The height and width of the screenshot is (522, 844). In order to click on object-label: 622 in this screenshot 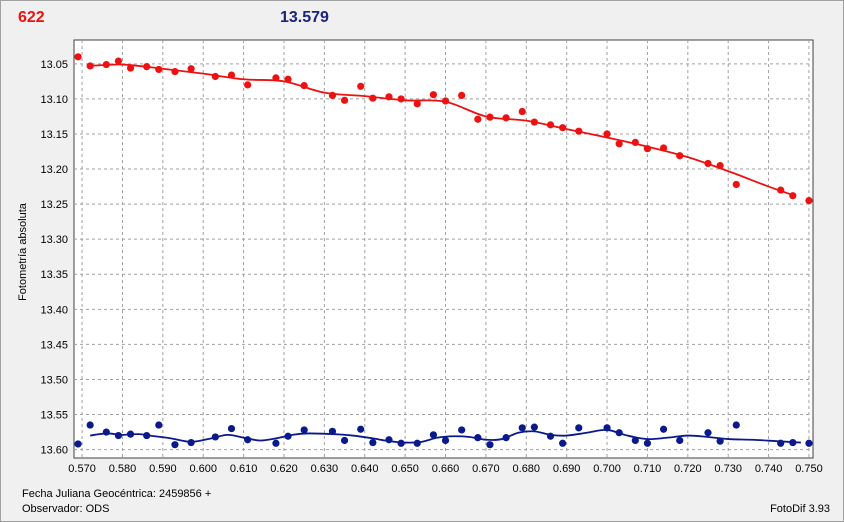, I will do `click(31, 17)`.